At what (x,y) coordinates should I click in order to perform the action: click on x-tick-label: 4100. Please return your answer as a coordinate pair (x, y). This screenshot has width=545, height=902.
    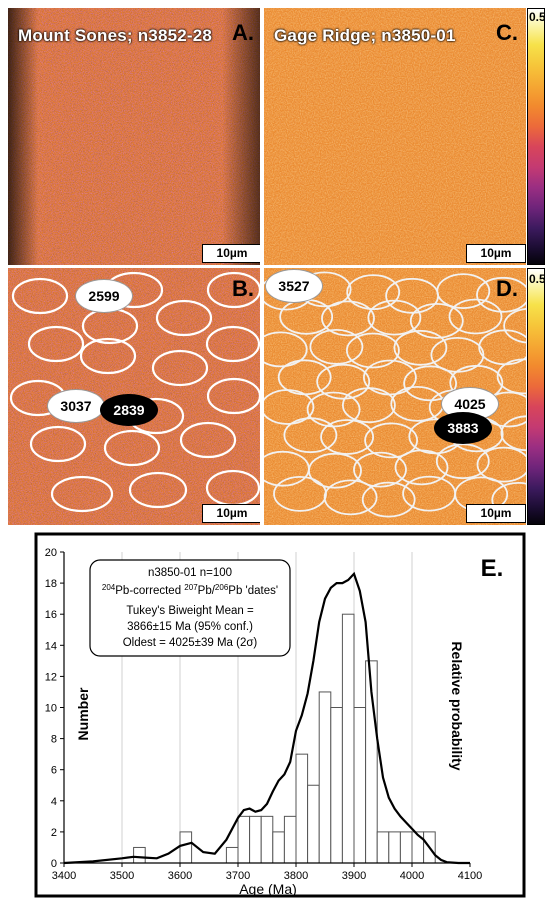
    Looking at the image, I should click on (470, 876).